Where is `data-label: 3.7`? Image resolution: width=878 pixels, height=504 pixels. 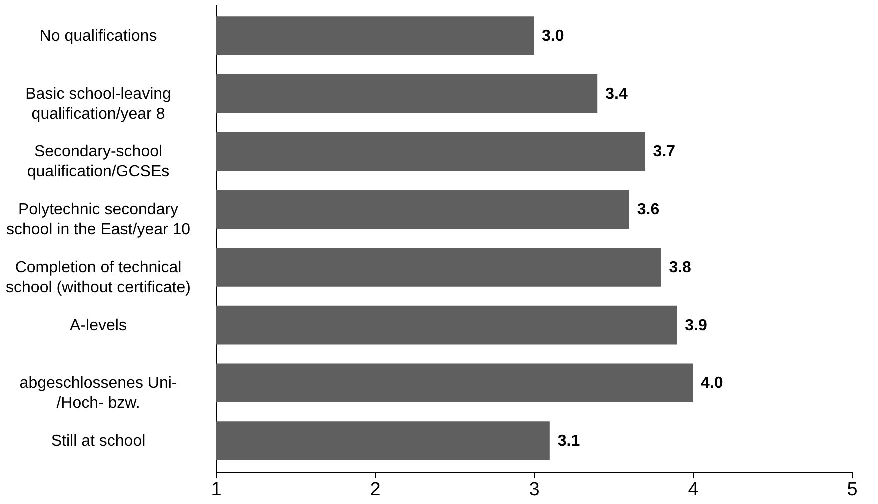
data-label: 3.7 is located at coordinates (664, 152).